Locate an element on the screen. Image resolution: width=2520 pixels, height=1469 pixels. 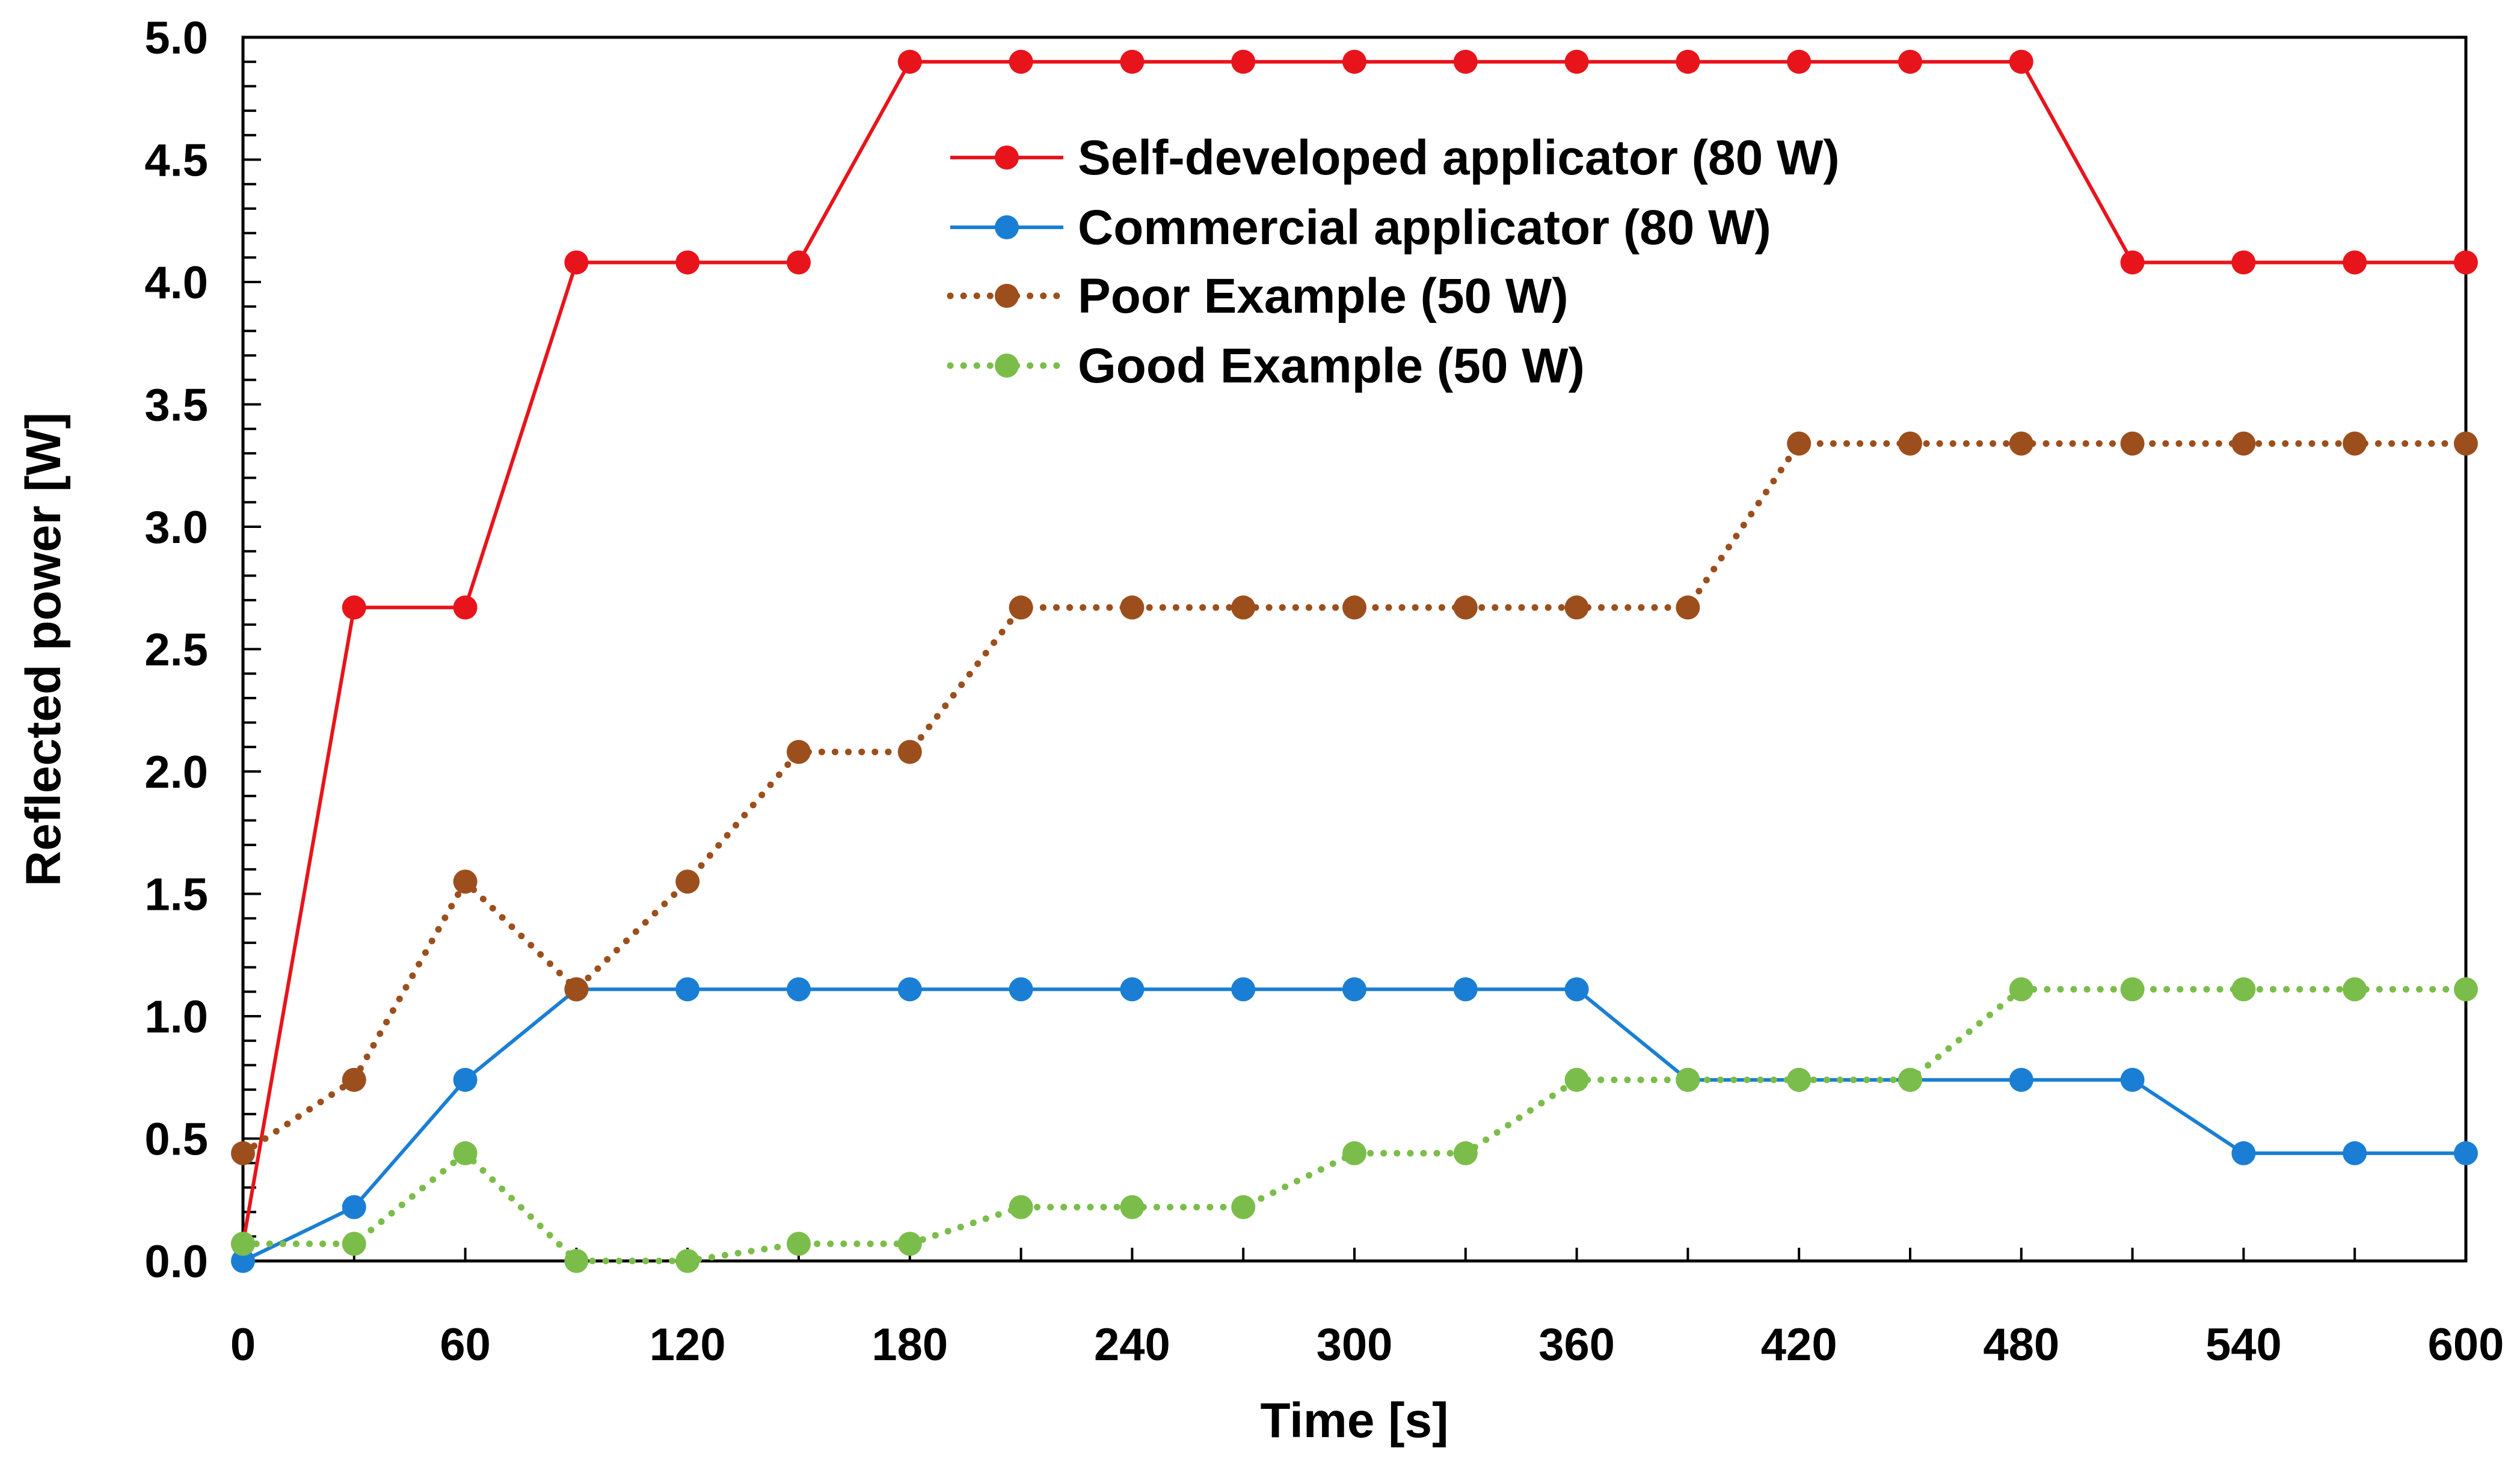
legend-label: Good Example (50 W) is located at coordinates (1332, 366).